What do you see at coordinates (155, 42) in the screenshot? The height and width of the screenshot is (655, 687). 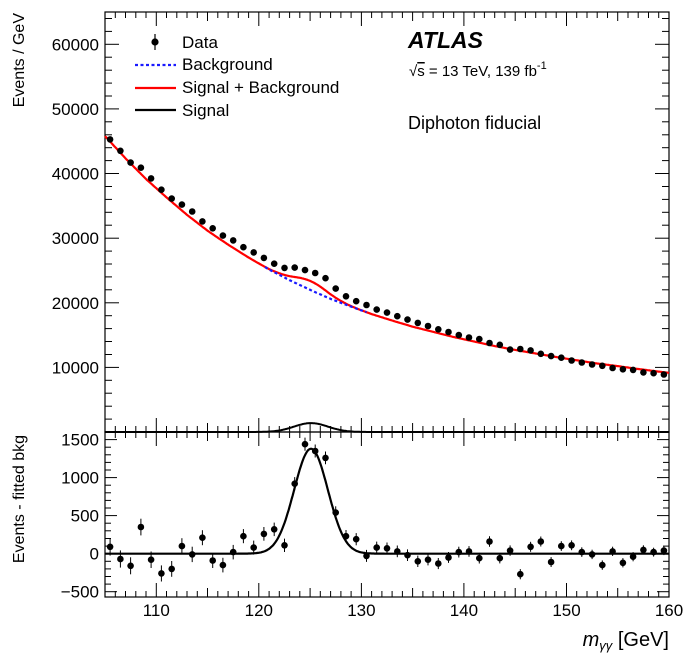 I see `legend-data-marker` at bounding box center [155, 42].